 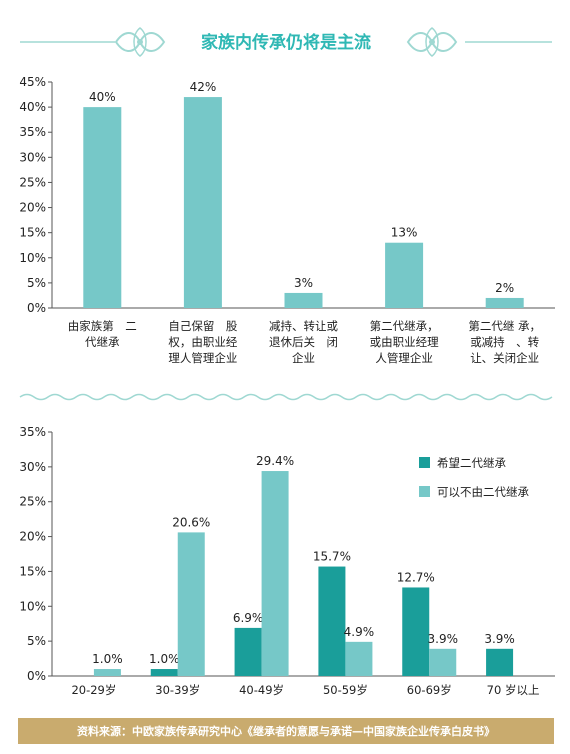 I want to click on category-label-line: 由家族第 二, so click(x=102, y=326).